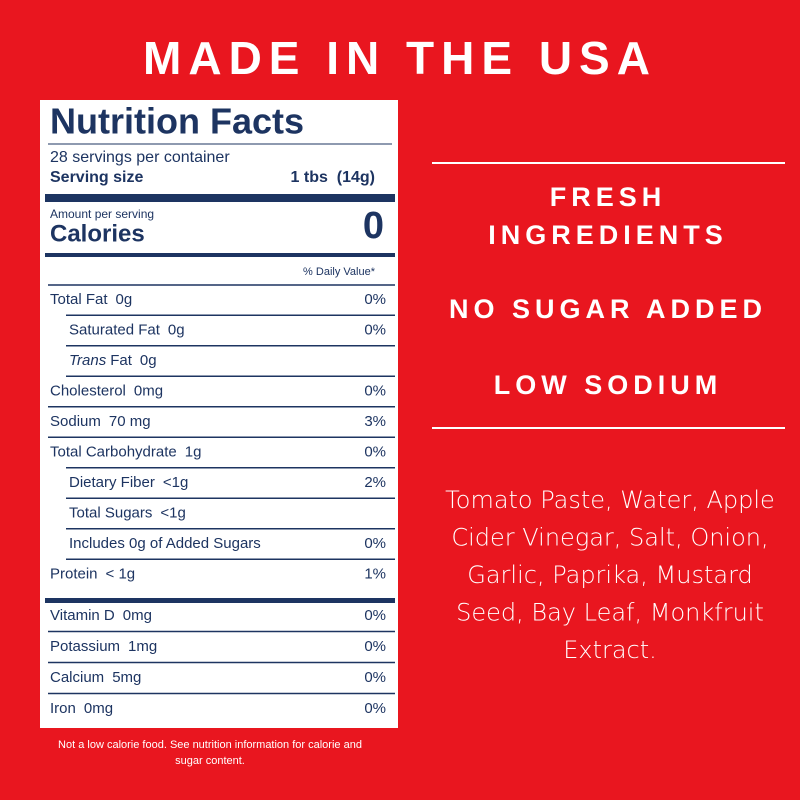 The width and height of the screenshot is (800, 800). I want to click on ingredient-line: Seed, Bay Leaf, Monkfruit, so click(610, 613).